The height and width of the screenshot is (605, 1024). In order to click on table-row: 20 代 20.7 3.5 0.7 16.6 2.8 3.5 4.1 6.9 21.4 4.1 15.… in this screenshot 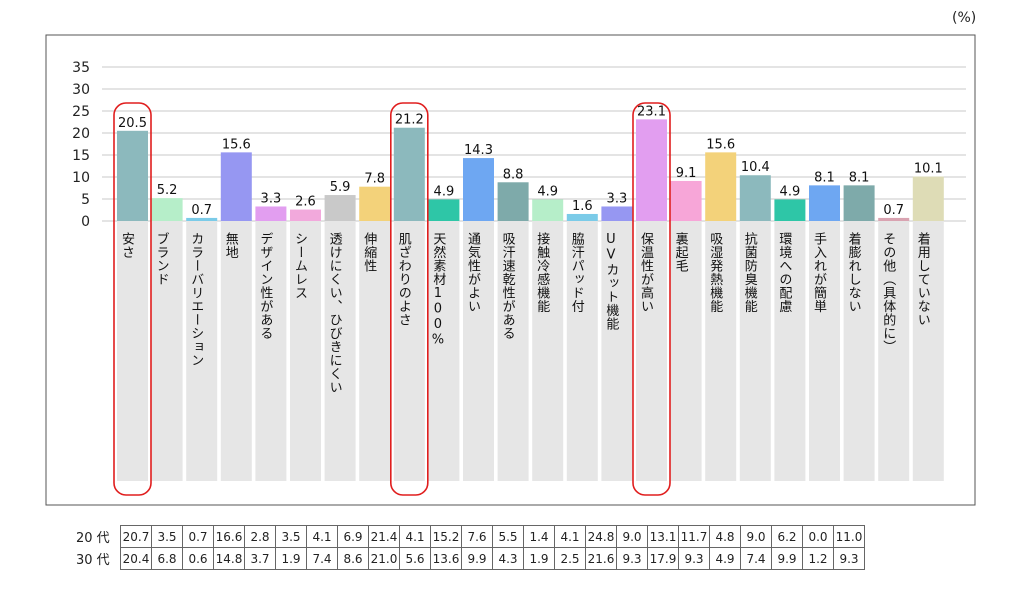, I will do `click(470, 536)`.